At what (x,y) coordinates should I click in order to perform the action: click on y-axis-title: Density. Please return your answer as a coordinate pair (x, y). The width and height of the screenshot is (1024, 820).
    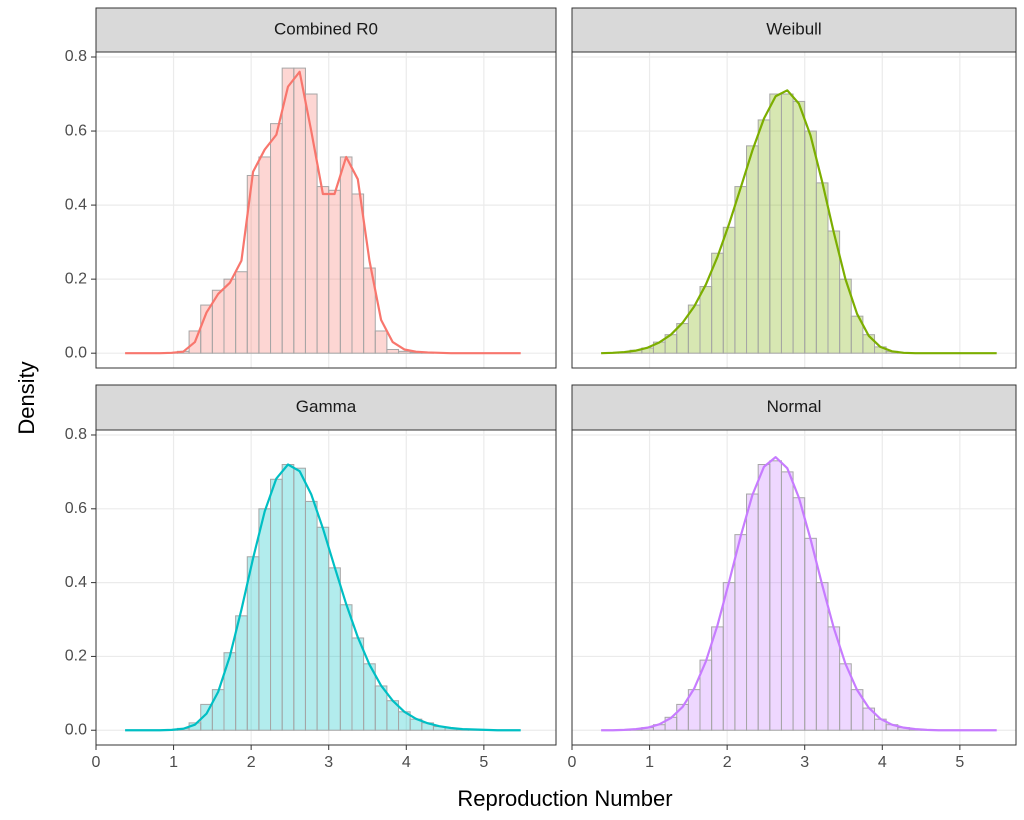
    Looking at the image, I should click on (26, 397).